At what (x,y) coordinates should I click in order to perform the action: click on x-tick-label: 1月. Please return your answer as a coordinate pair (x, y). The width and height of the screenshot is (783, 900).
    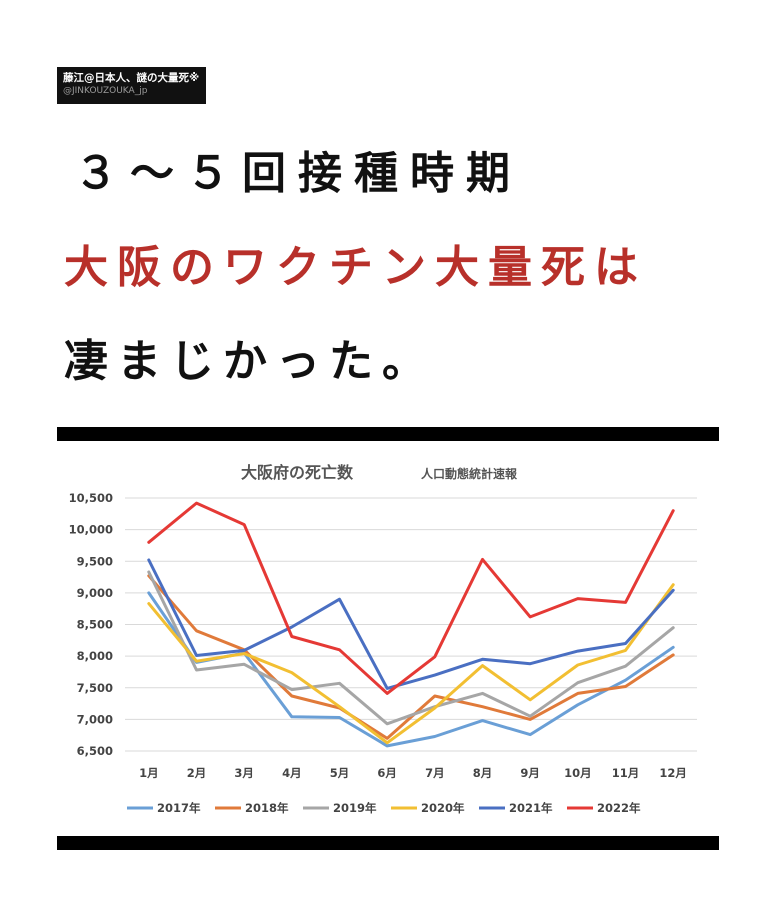
    Looking at the image, I should click on (149, 773).